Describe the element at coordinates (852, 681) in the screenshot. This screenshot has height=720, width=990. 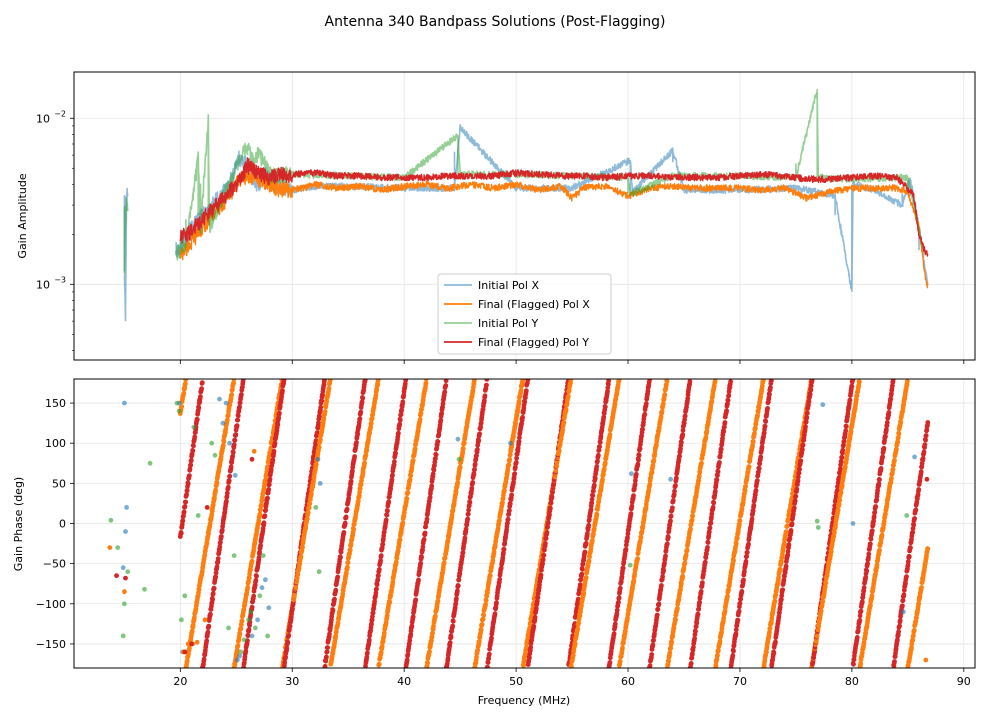
I see `phase-xtick-label: 80` at that location.